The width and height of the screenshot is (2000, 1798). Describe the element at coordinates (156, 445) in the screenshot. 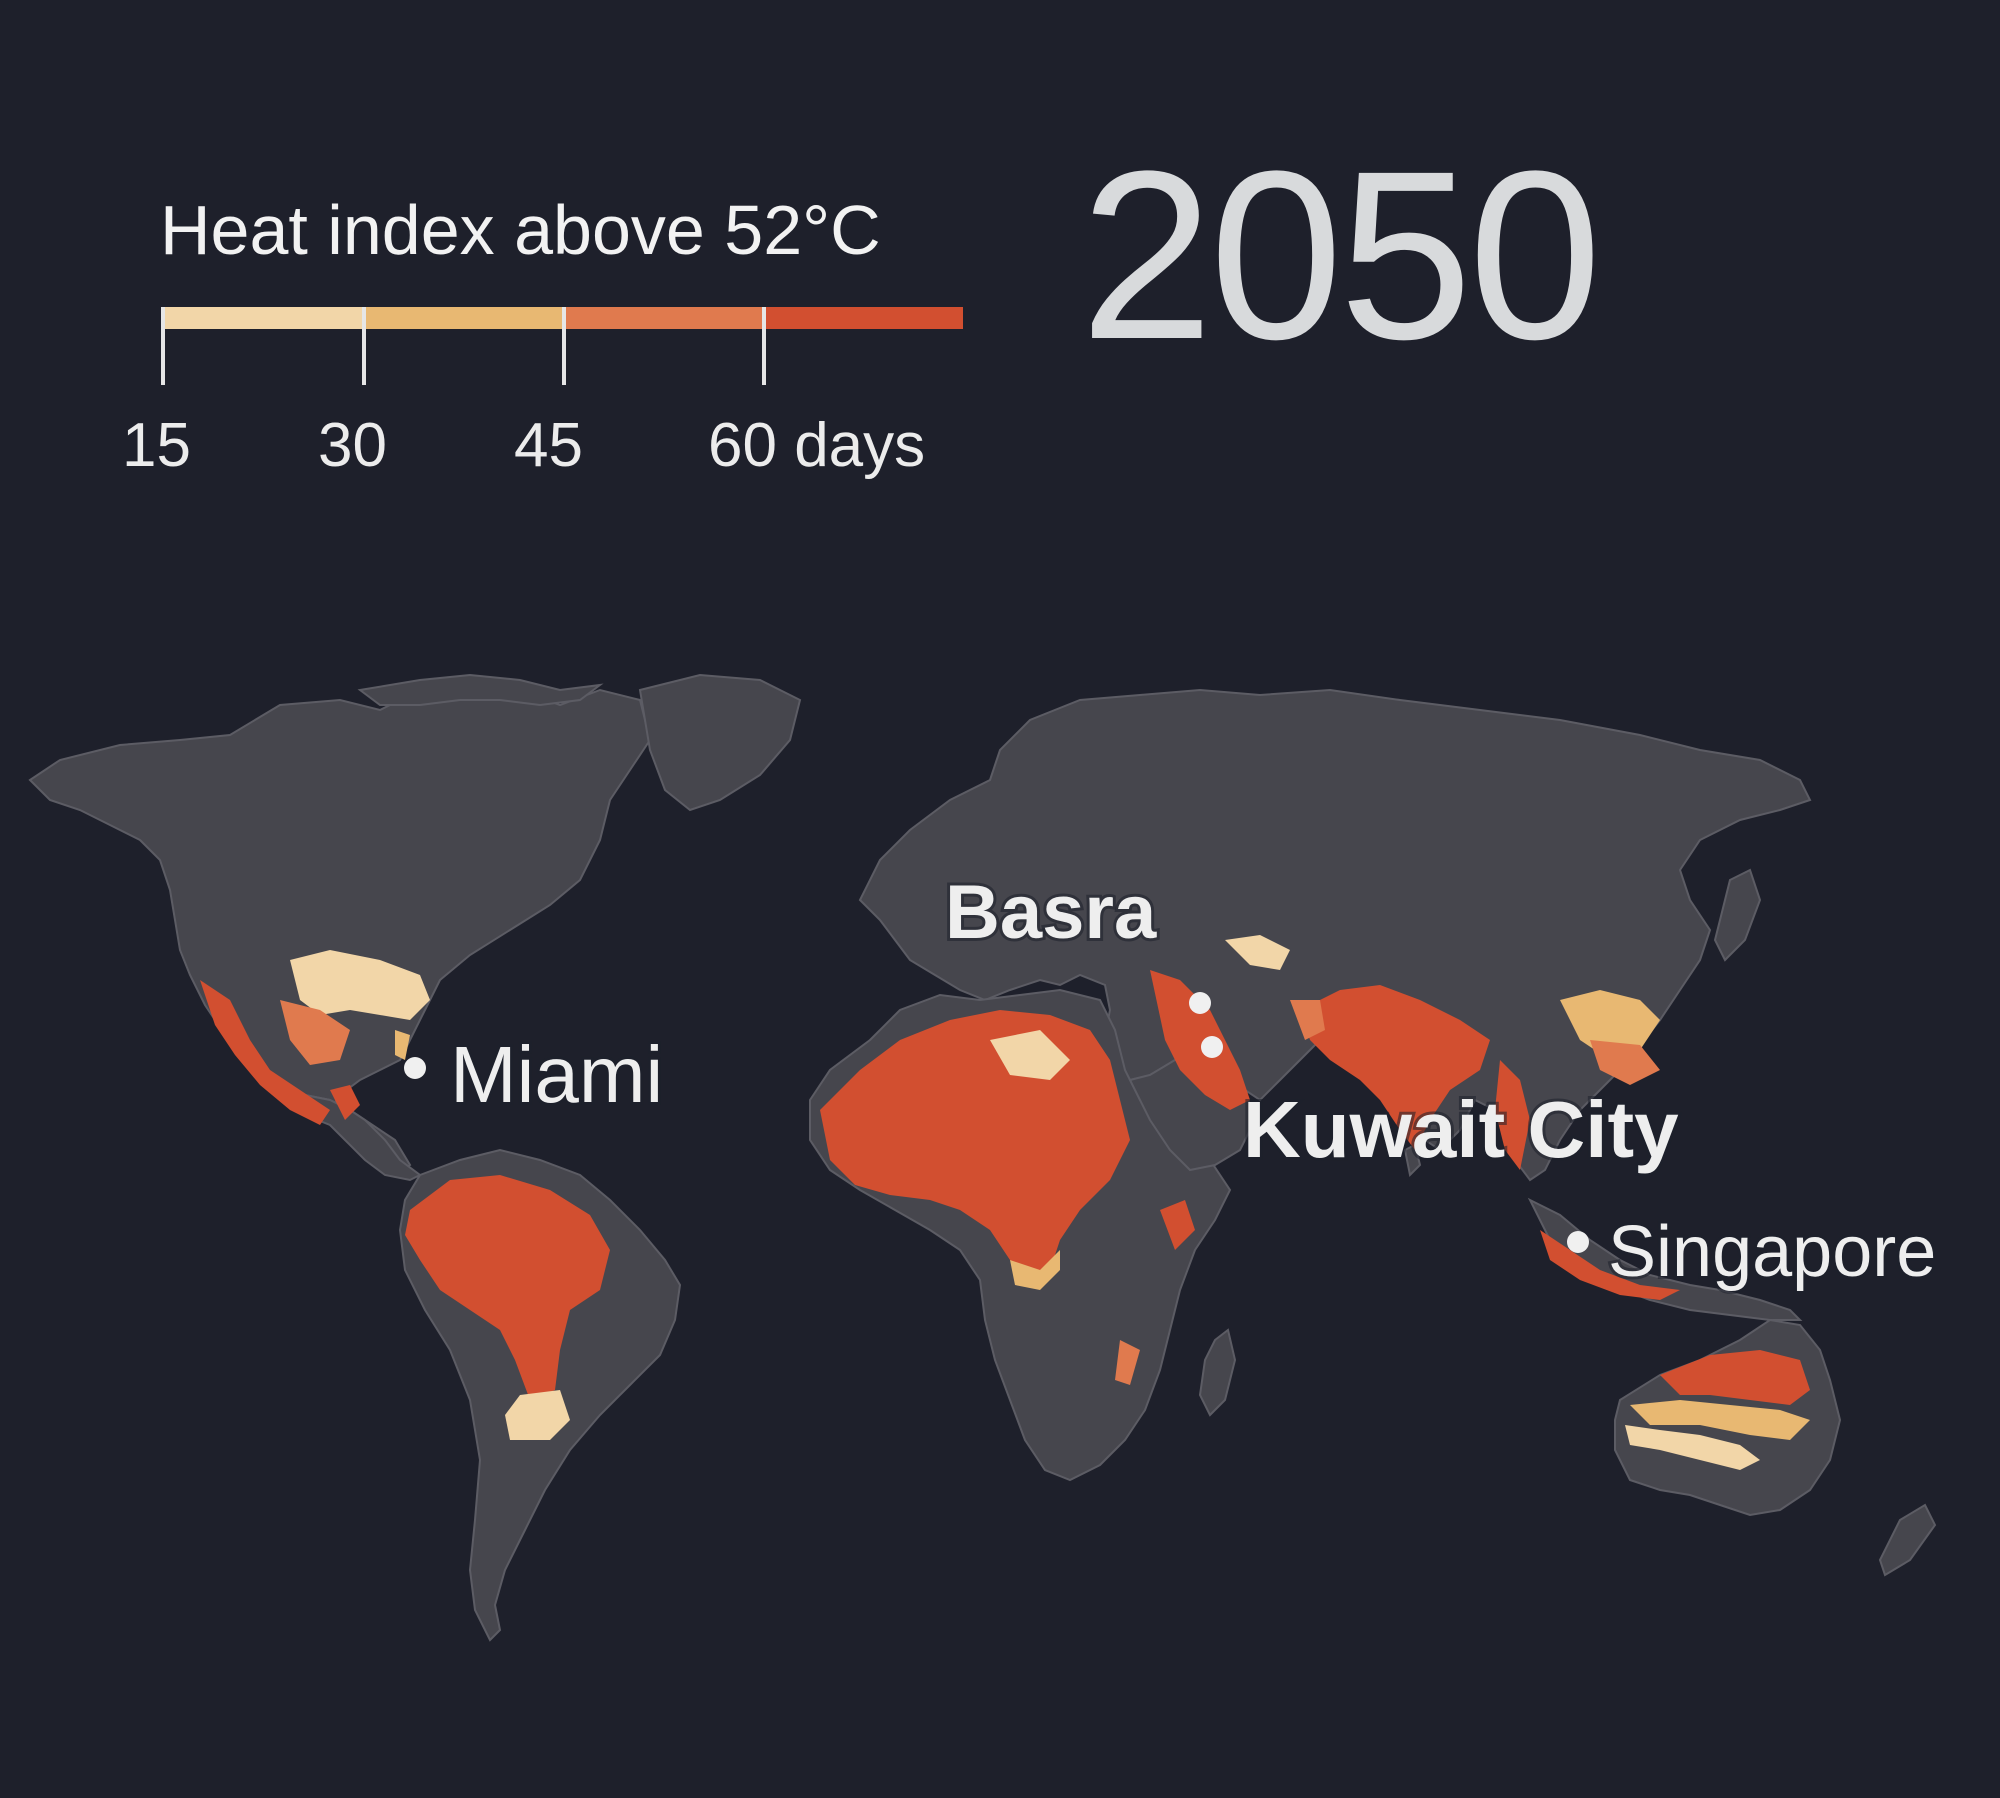

I see `legend-label-15: 15` at that location.